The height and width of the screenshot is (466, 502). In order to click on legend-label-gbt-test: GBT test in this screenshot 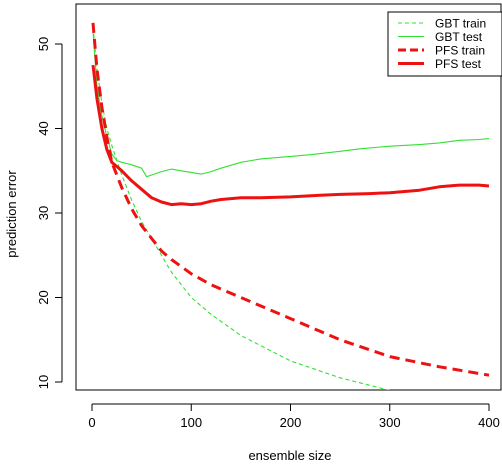, I will do `click(459, 37)`.